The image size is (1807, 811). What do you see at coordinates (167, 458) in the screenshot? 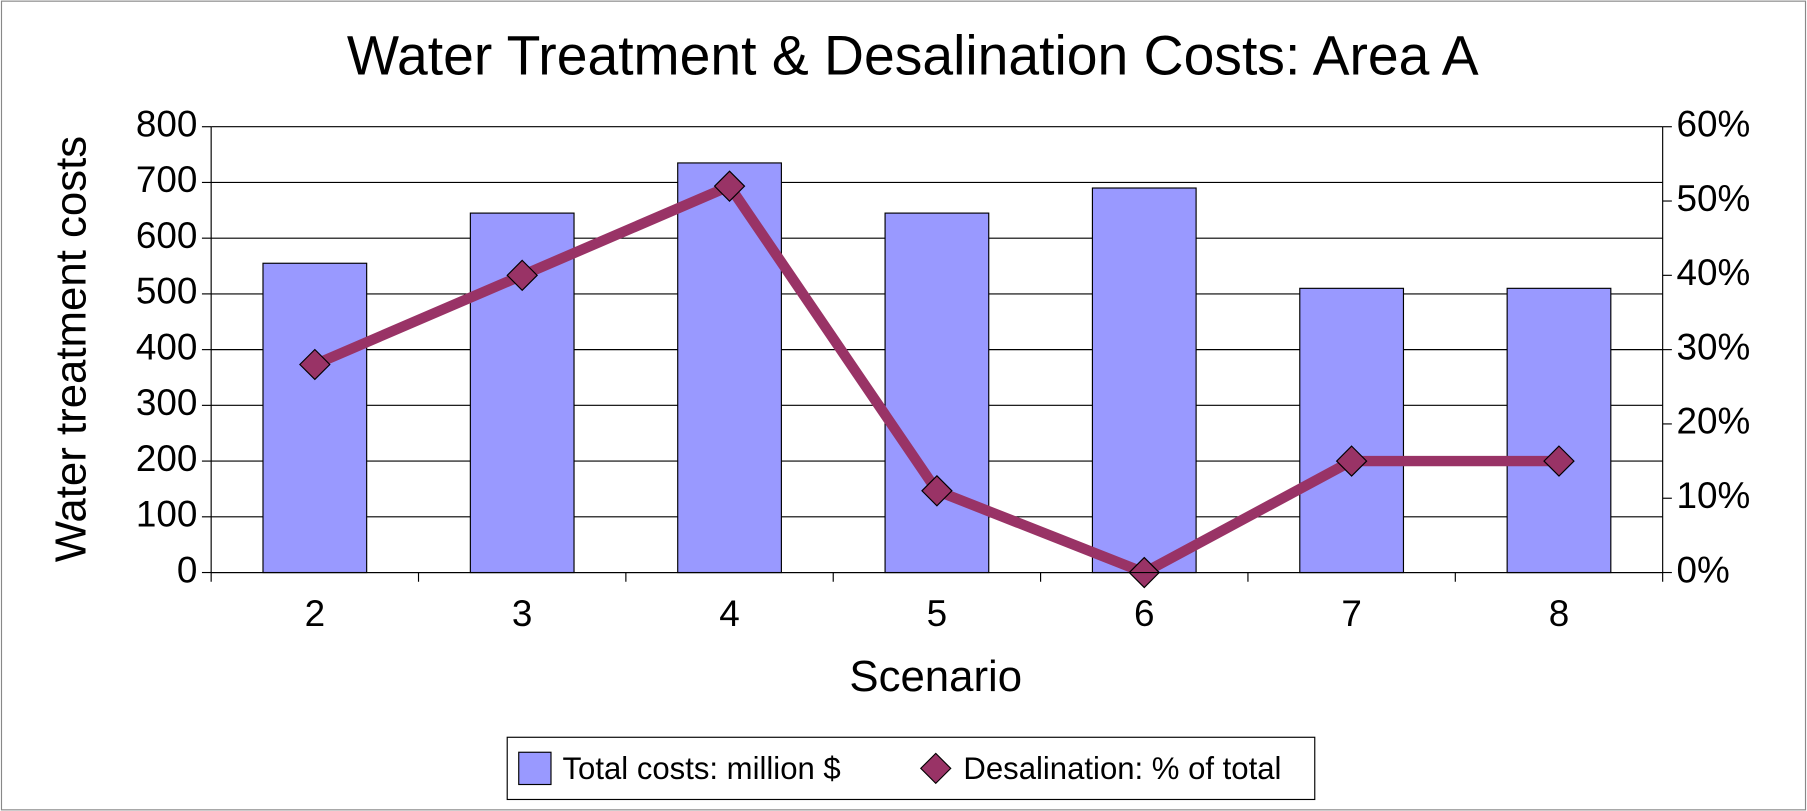
I see `y-tick-label: 200` at bounding box center [167, 458].